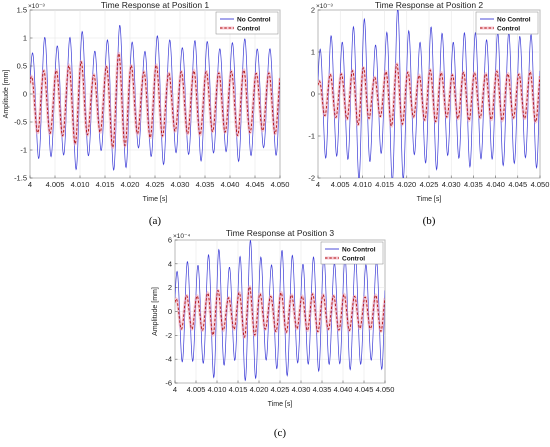 This screenshot has width=550, height=447. I want to click on y-tick-label: -0.5, so click(20, 122).